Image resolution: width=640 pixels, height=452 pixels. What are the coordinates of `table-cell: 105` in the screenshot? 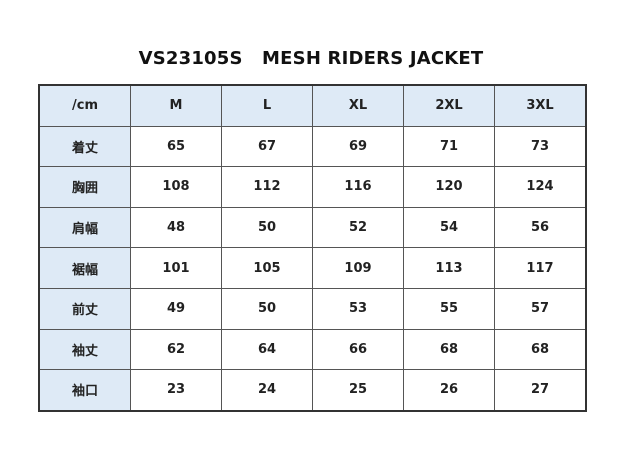 It's located at (267, 268).